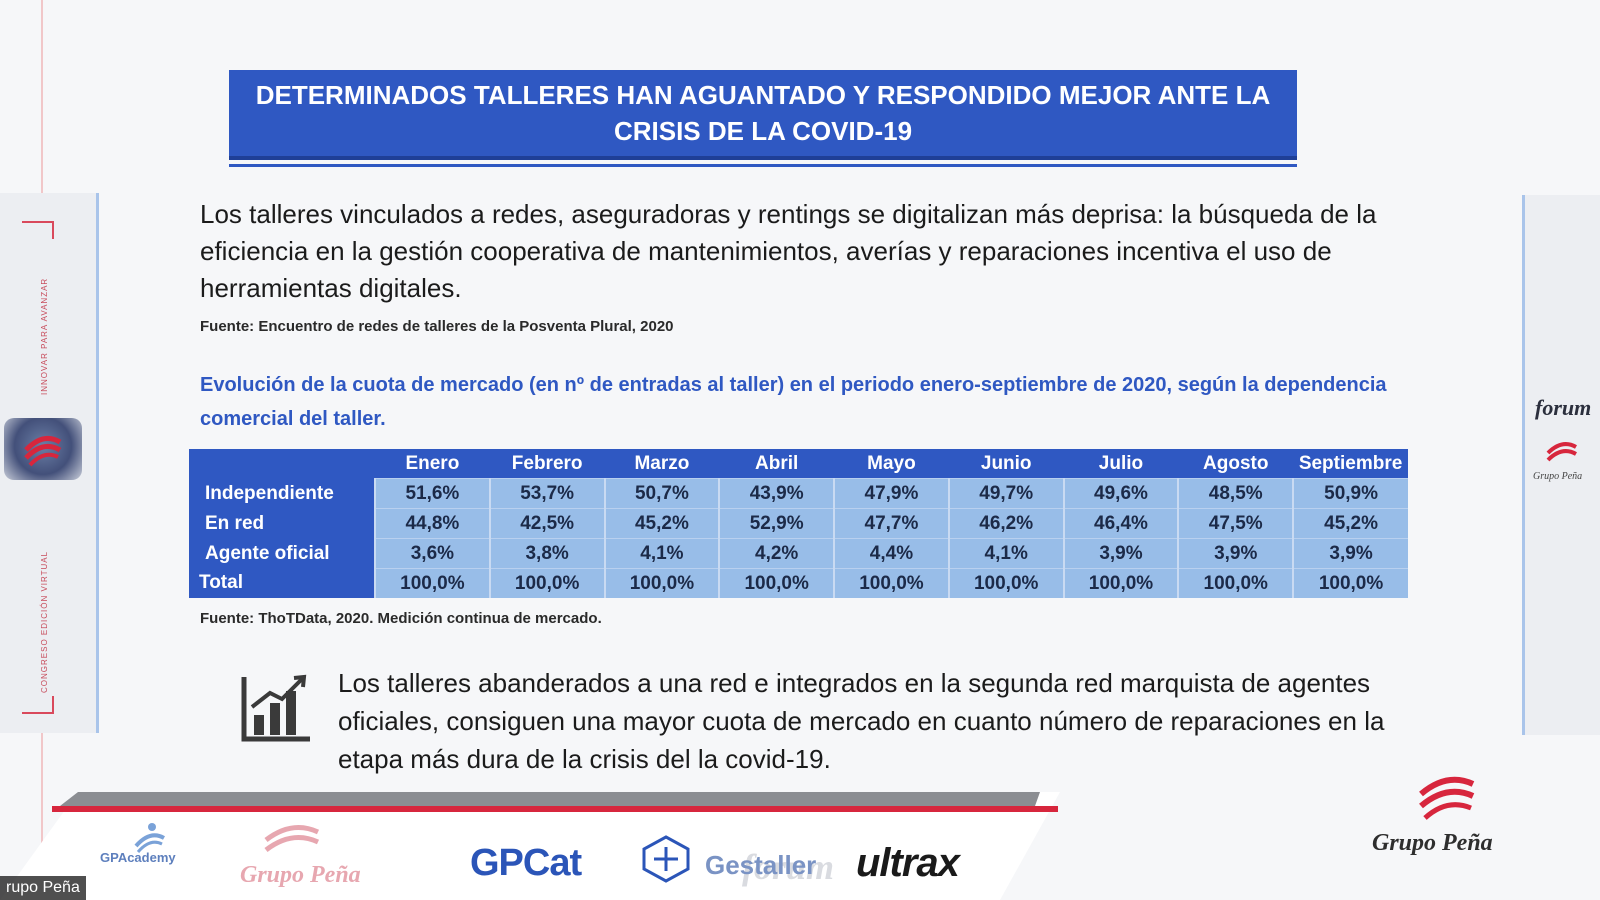 This screenshot has height=900, width=1600. Describe the element at coordinates (526, 863) in the screenshot. I see `footer-logo-gpcat: GPCat` at that location.